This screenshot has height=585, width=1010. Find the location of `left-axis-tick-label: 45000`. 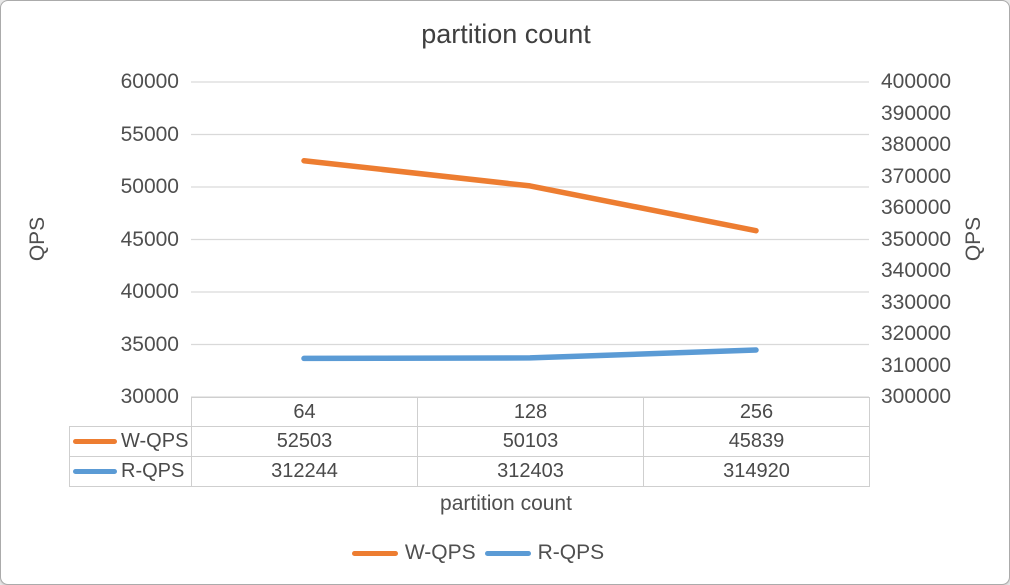

left-axis-tick-label: 45000 is located at coordinates (149, 239).